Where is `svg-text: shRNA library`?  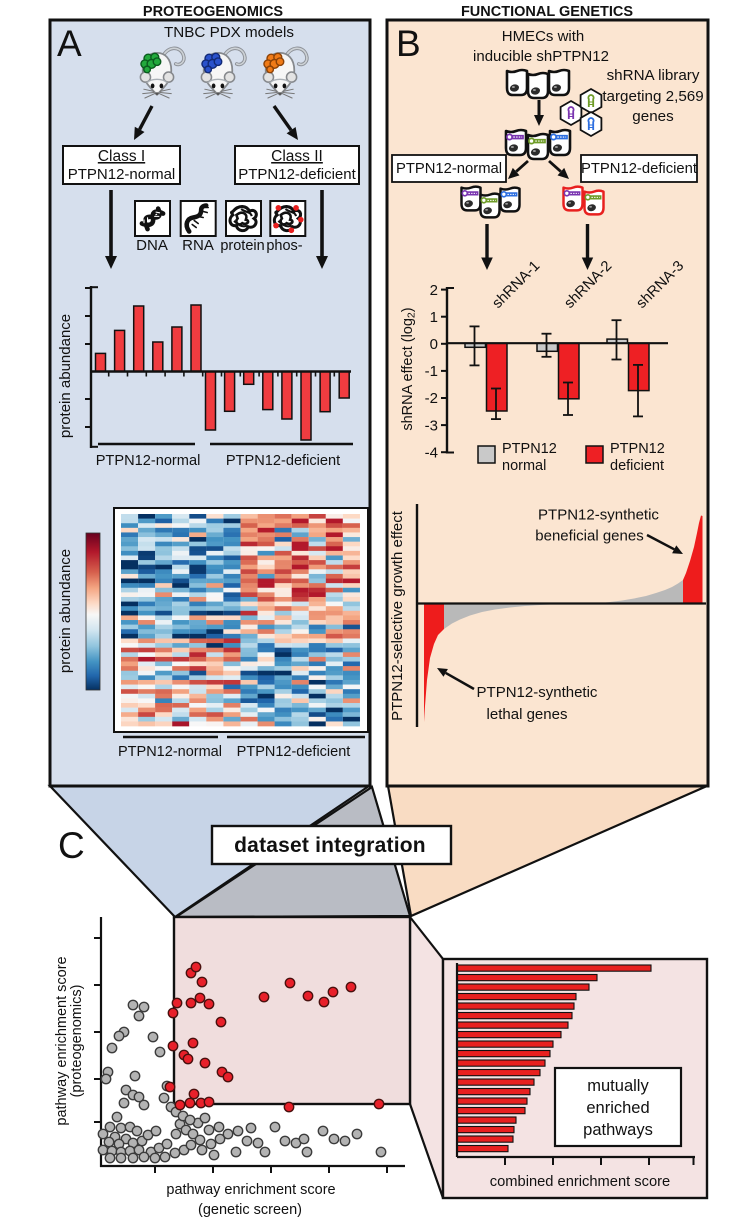 svg-text: shRNA library is located at coordinates (653, 75).